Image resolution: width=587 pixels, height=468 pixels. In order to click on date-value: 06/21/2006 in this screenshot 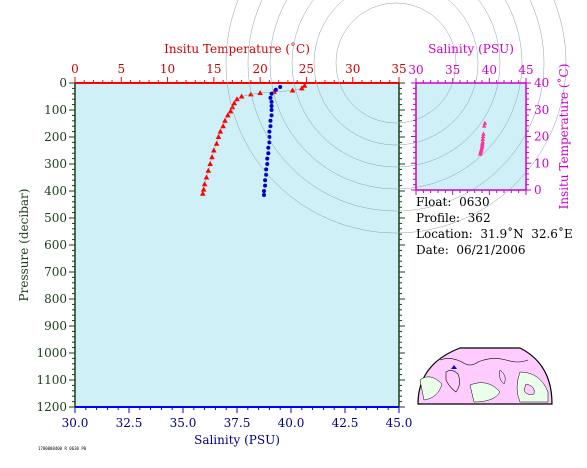, I will do `click(491, 250)`.